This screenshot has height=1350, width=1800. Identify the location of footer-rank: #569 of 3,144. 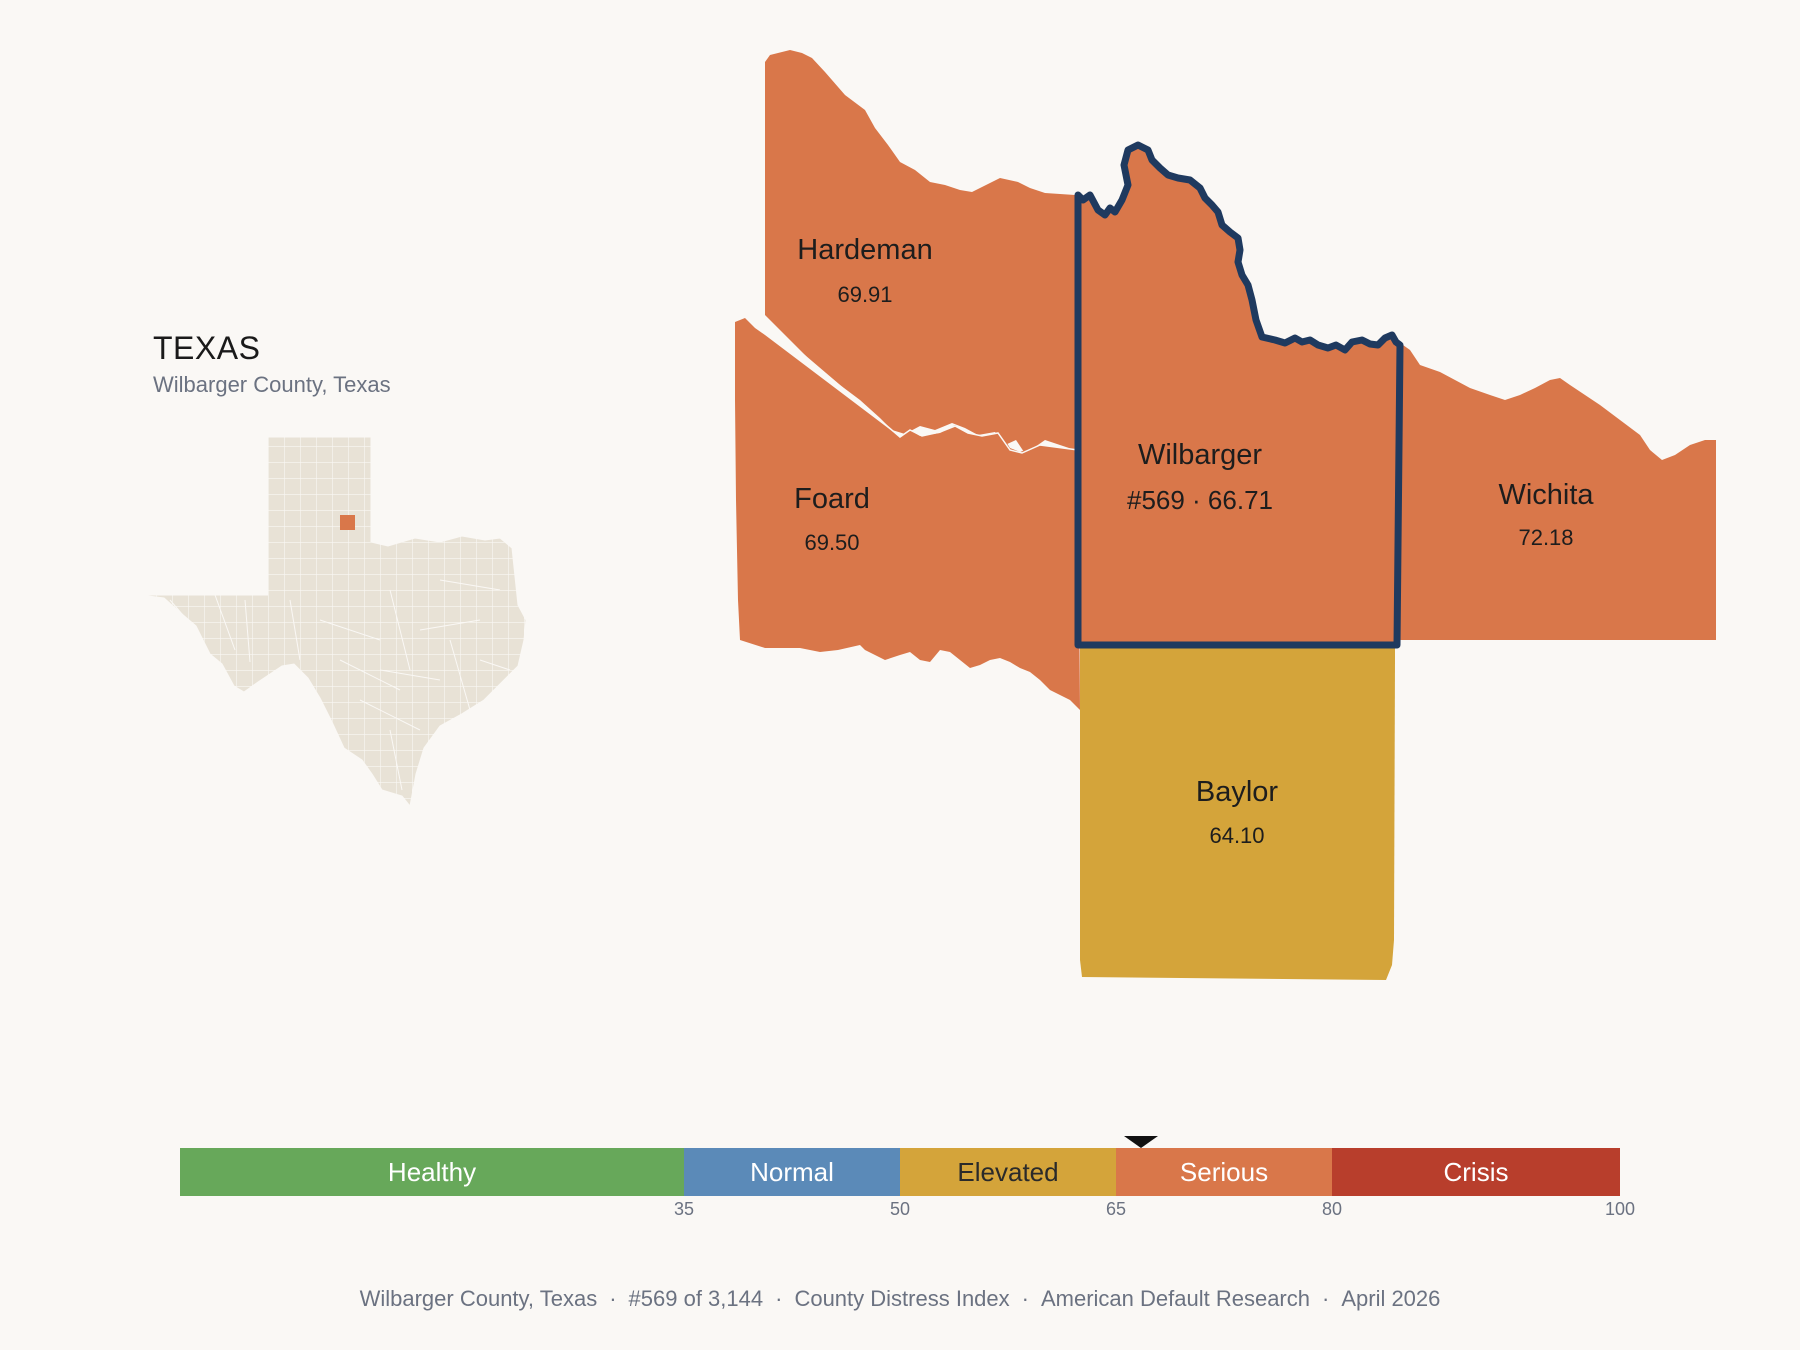
(696, 1298).